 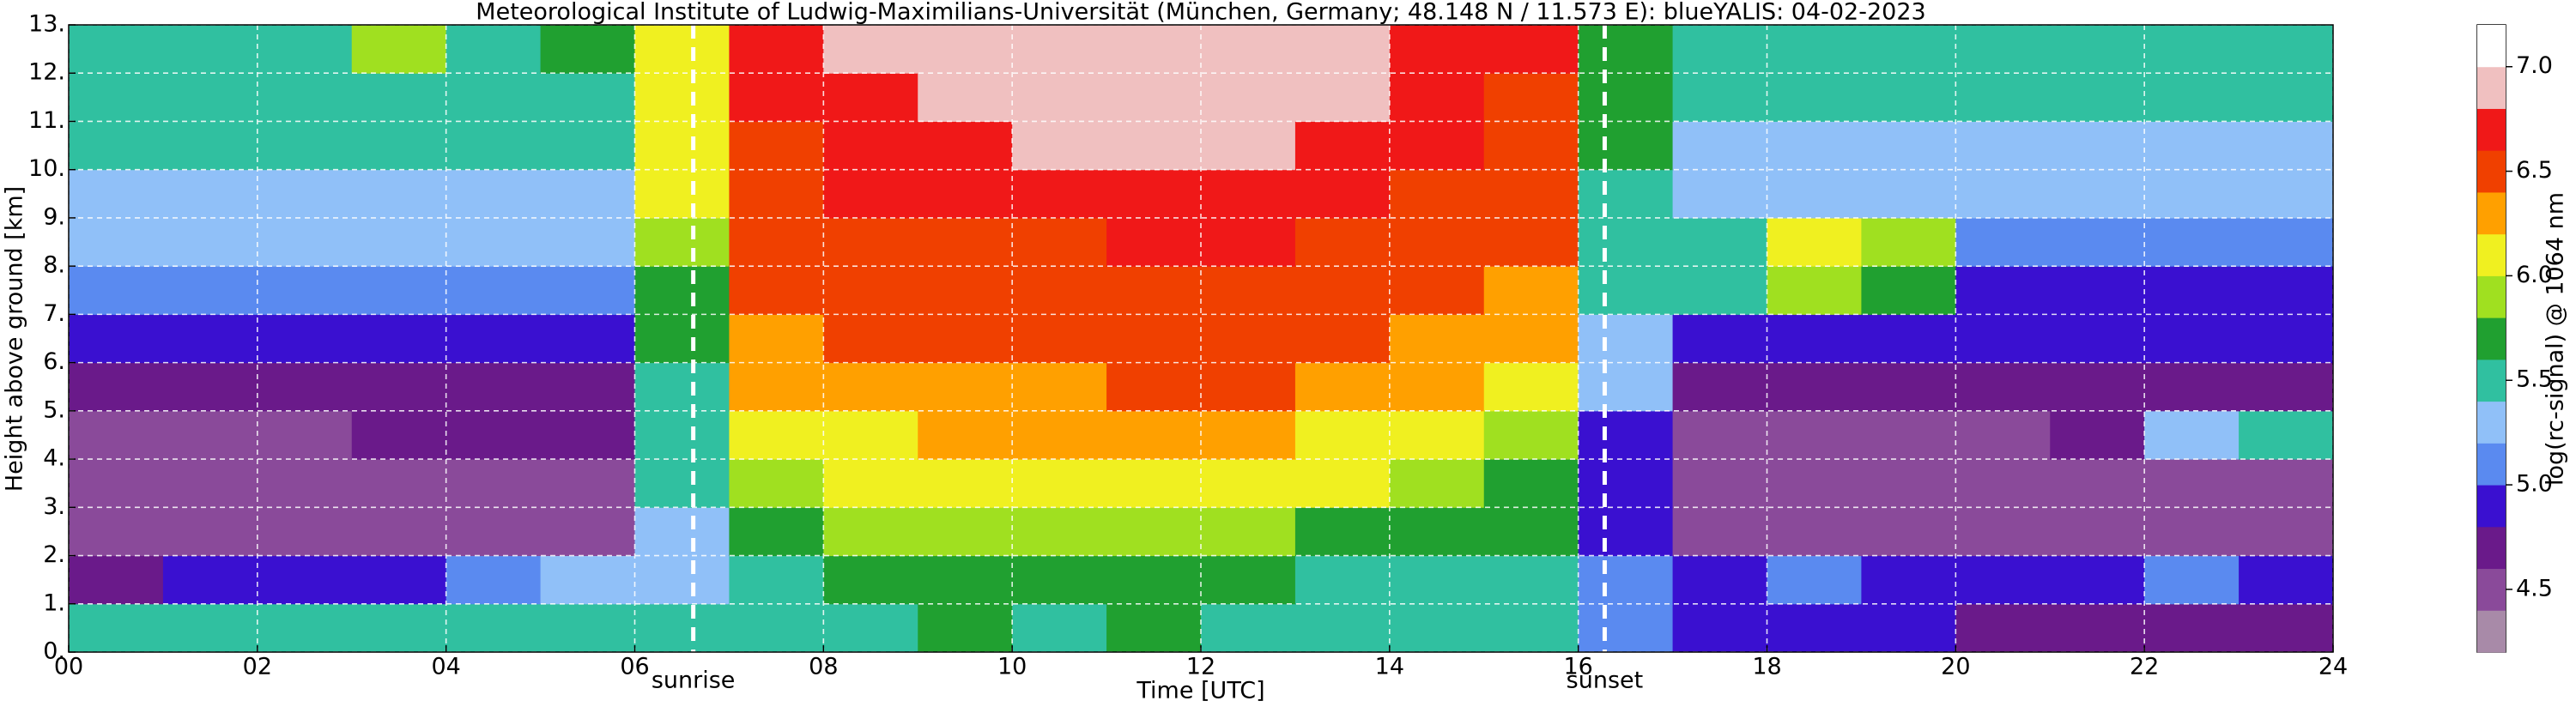 What do you see at coordinates (2534, 171) in the screenshot?
I see `colorbar-tick-label: 6.5` at bounding box center [2534, 171].